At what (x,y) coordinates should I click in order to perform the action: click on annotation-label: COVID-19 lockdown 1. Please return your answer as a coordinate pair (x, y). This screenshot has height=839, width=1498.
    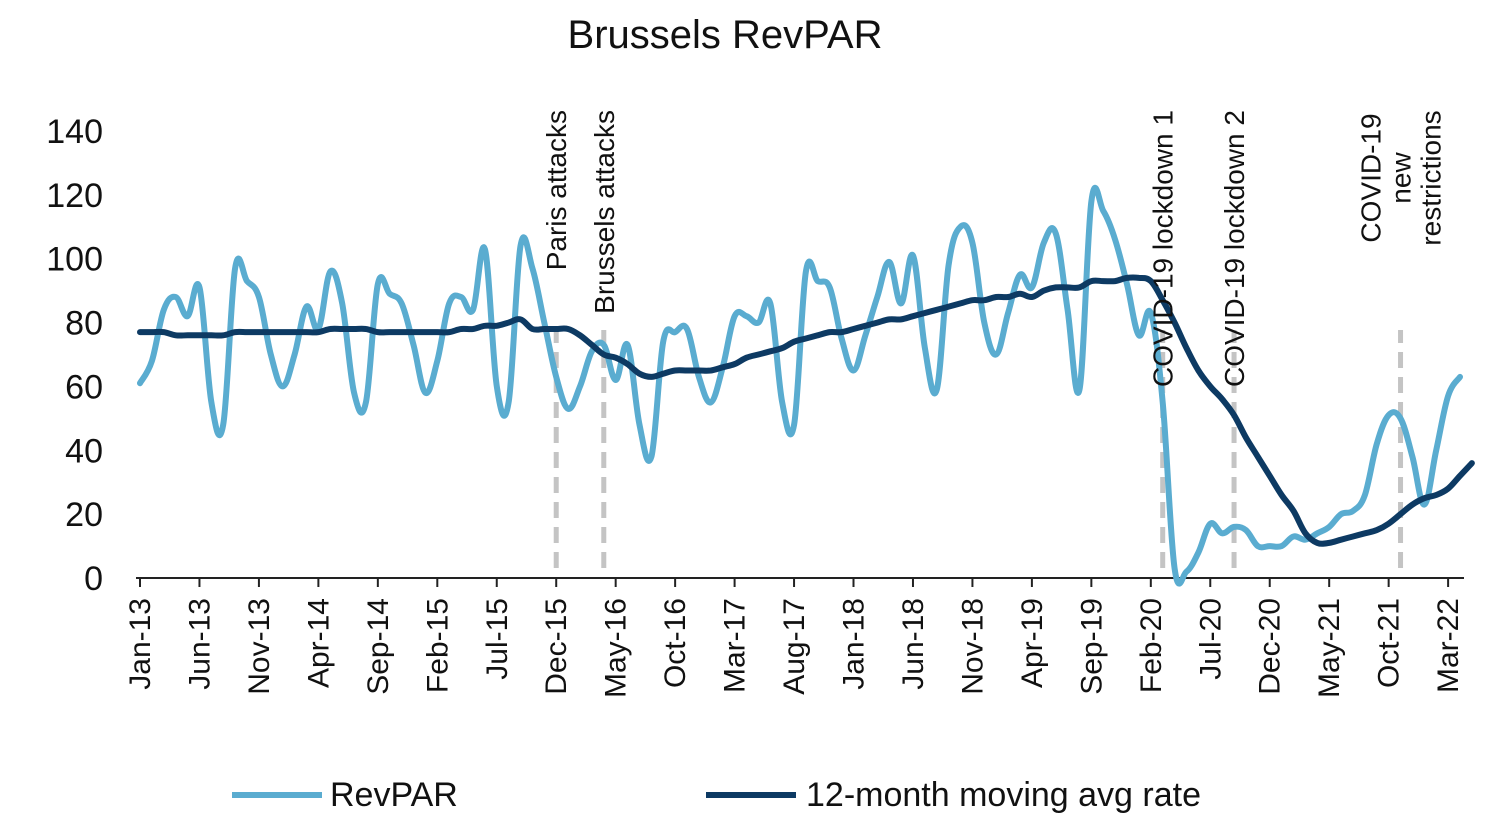
    Looking at the image, I should click on (1163, 248).